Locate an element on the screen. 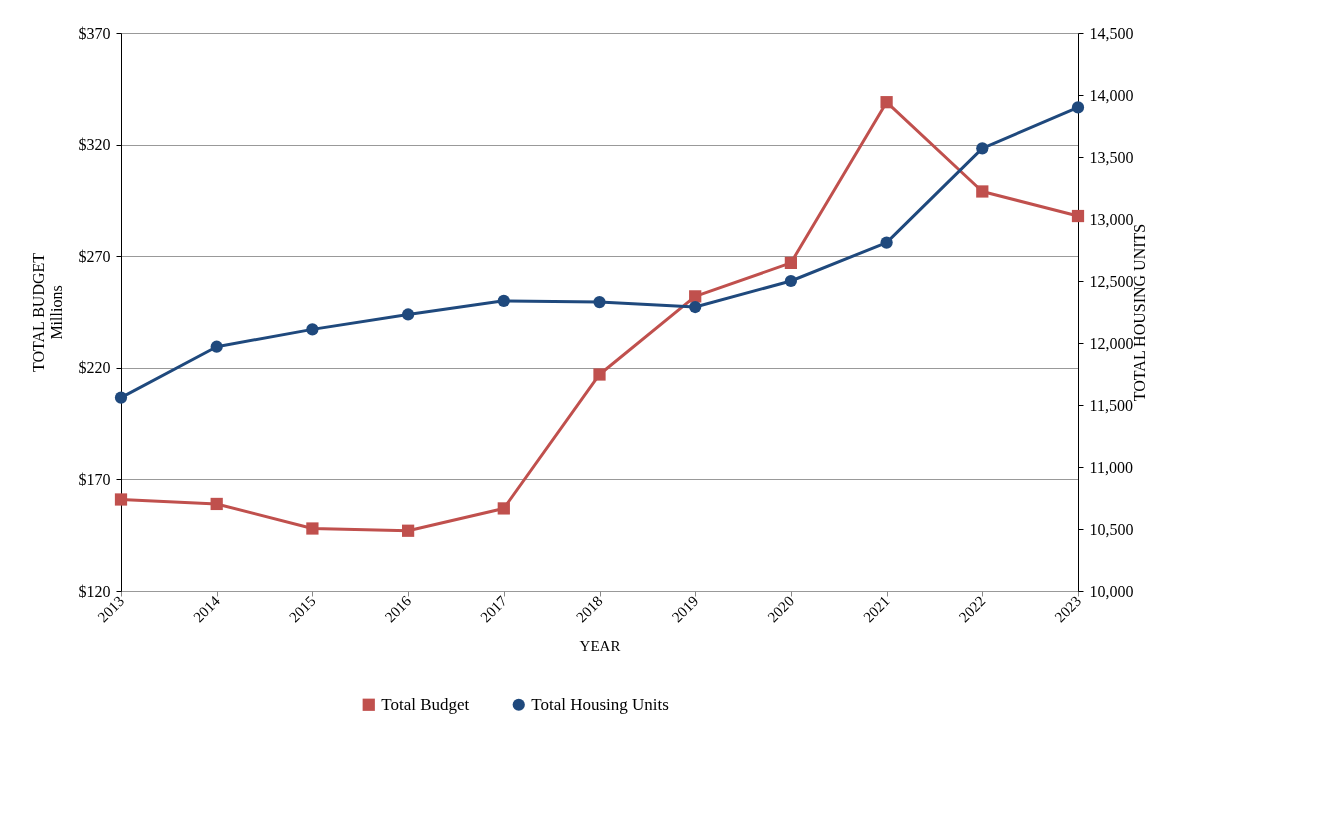 The image size is (1336, 819). y2-tick-label: 13,500 is located at coordinates (1111, 157).